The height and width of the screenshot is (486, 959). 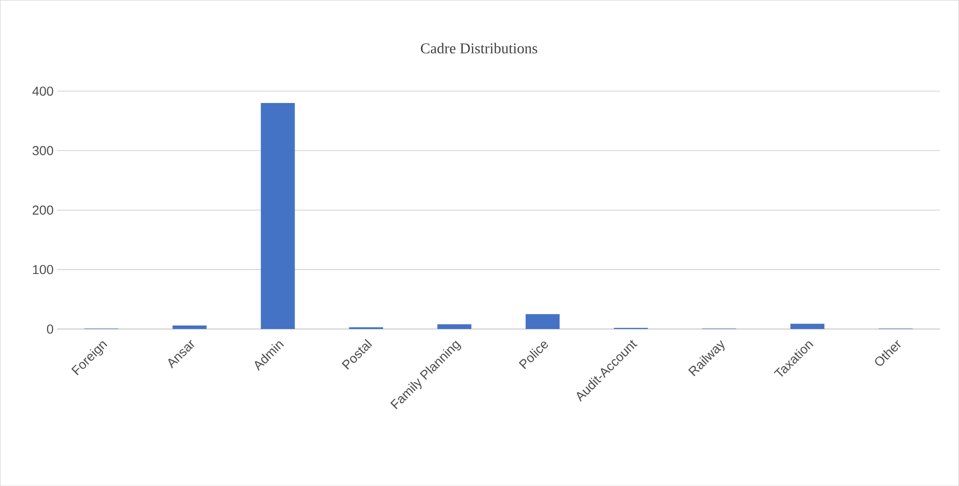 What do you see at coordinates (50, 329) in the screenshot?
I see `y-tick-label: 0` at bounding box center [50, 329].